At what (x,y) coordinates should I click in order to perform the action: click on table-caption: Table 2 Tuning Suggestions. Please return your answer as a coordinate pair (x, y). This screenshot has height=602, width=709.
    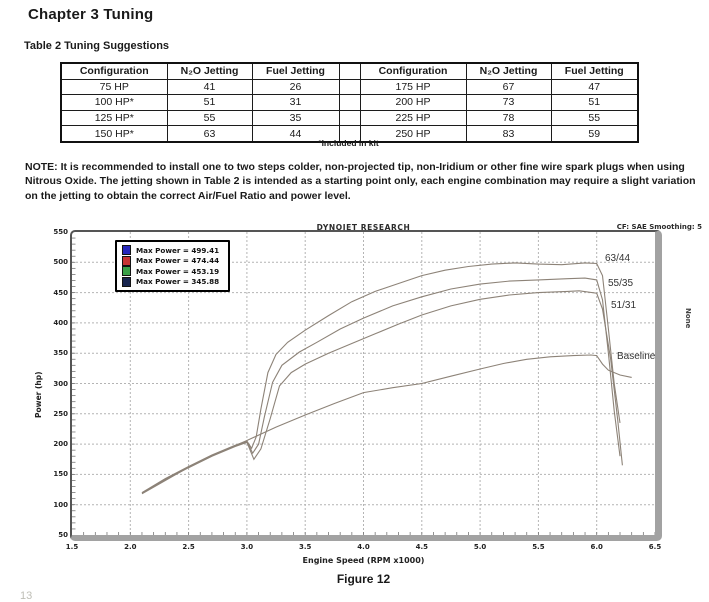
    Looking at the image, I should click on (97, 46).